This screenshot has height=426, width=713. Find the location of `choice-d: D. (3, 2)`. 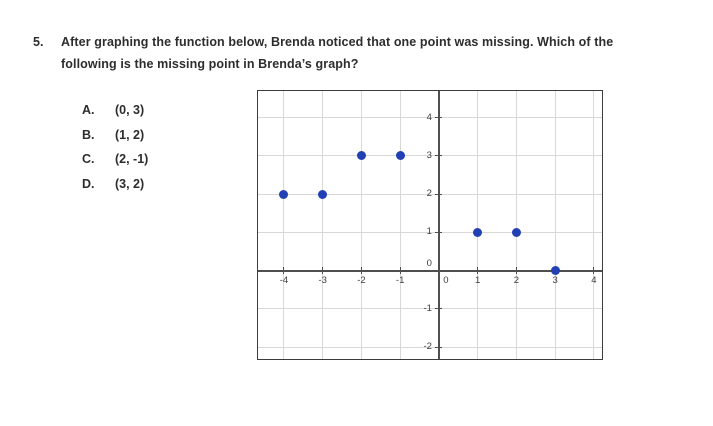

choice-d: D. (3, 2) is located at coordinates (115, 184).